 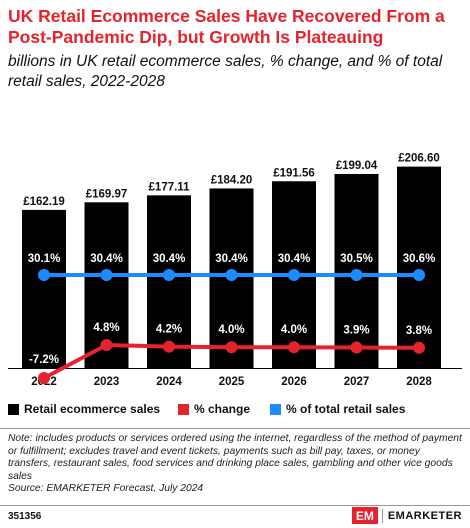 What do you see at coordinates (364, 515) in the screenshot?
I see `brand-logo-icon: EM` at bounding box center [364, 515].